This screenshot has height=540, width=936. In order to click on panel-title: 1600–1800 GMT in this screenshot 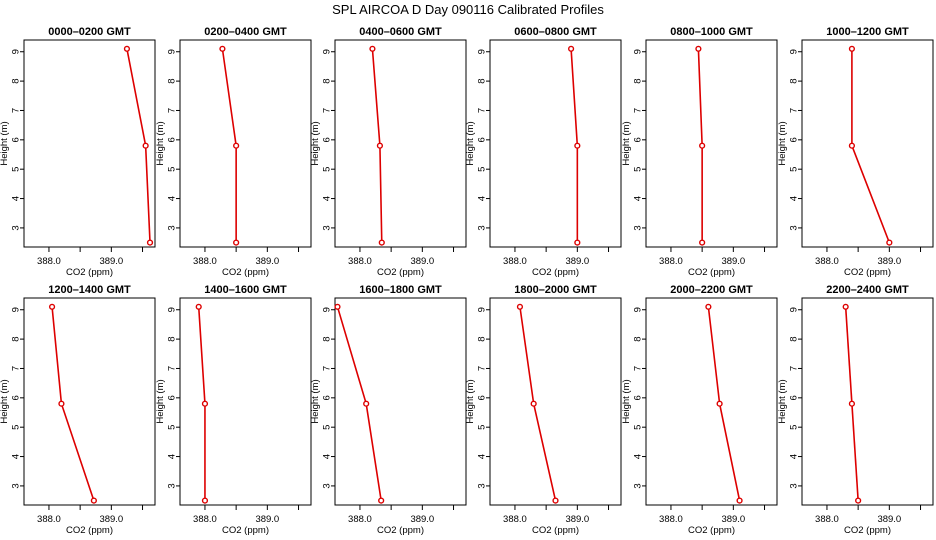, I will do `click(400, 290)`.